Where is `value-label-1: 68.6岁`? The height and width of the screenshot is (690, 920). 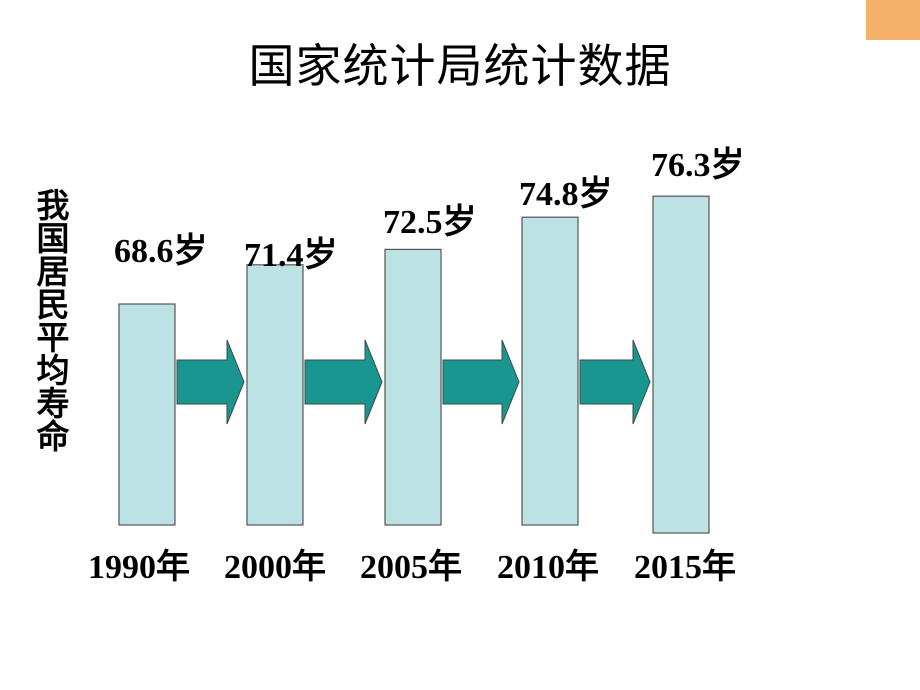 value-label-1: 68.6岁 is located at coordinates (161, 251).